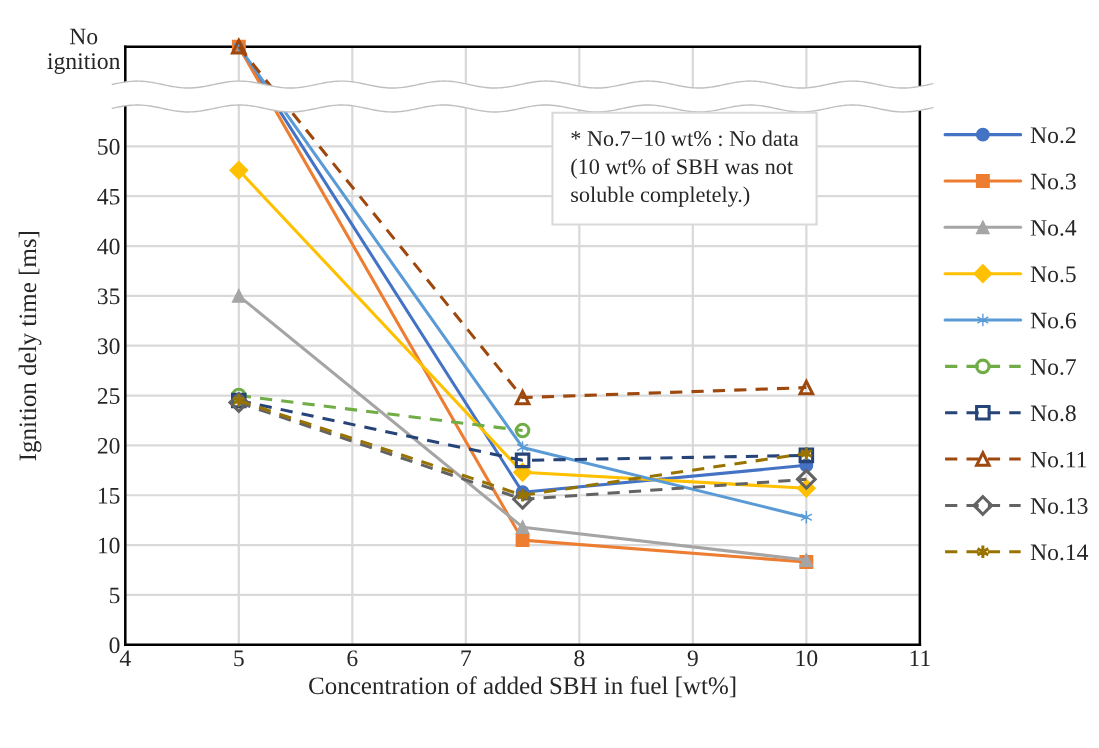 The image size is (1099, 748). Describe the element at coordinates (1058, 459) in the screenshot. I see `legend-label: No.11` at that location.